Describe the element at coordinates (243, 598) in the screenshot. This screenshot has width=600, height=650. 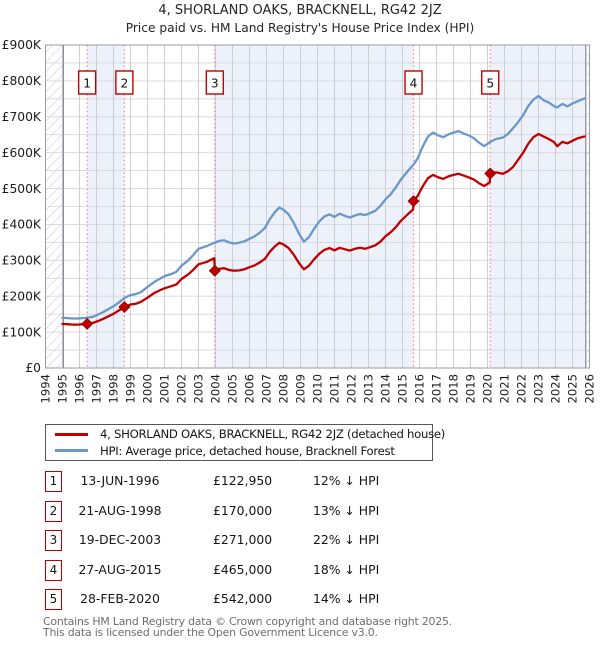
I see `sale-price: £542,000` at that location.